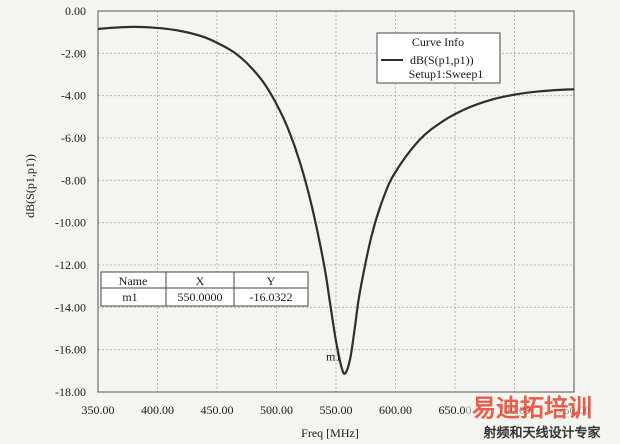 The height and width of the screenshot is (444, 620). I want to click on y-tick-label: -16.00, so click(70, 350).